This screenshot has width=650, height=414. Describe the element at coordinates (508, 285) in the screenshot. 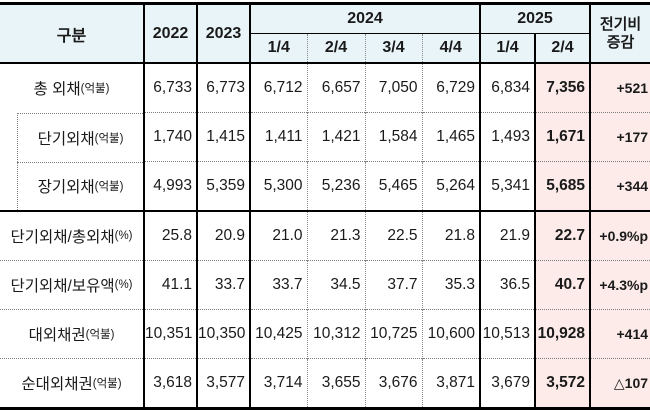

I see `value-cell: 36.5` at that location.